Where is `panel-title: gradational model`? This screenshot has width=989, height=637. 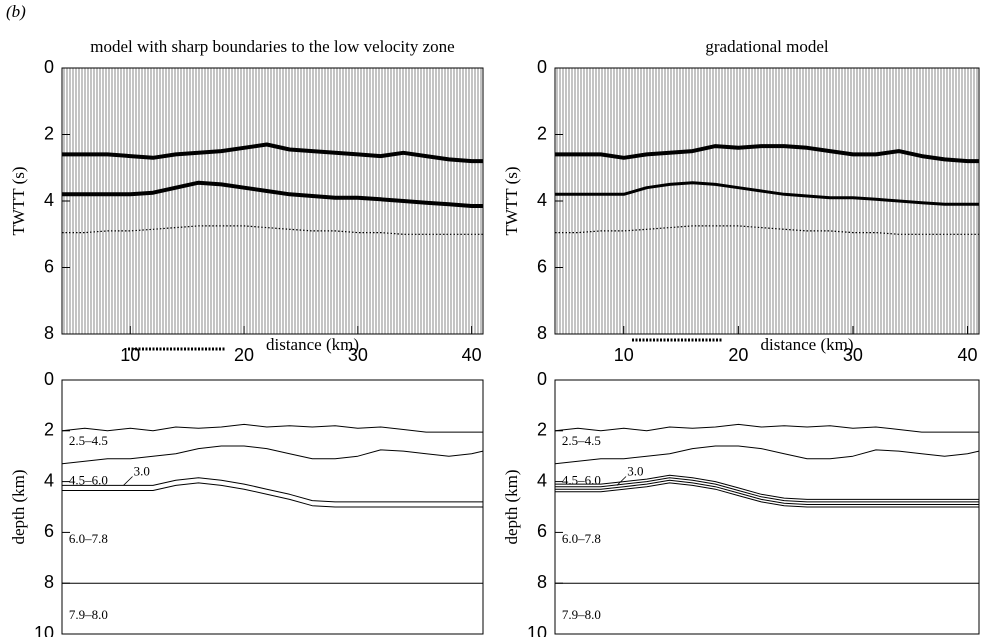 panel-title: gradational model is located at coordinates (766, 46).